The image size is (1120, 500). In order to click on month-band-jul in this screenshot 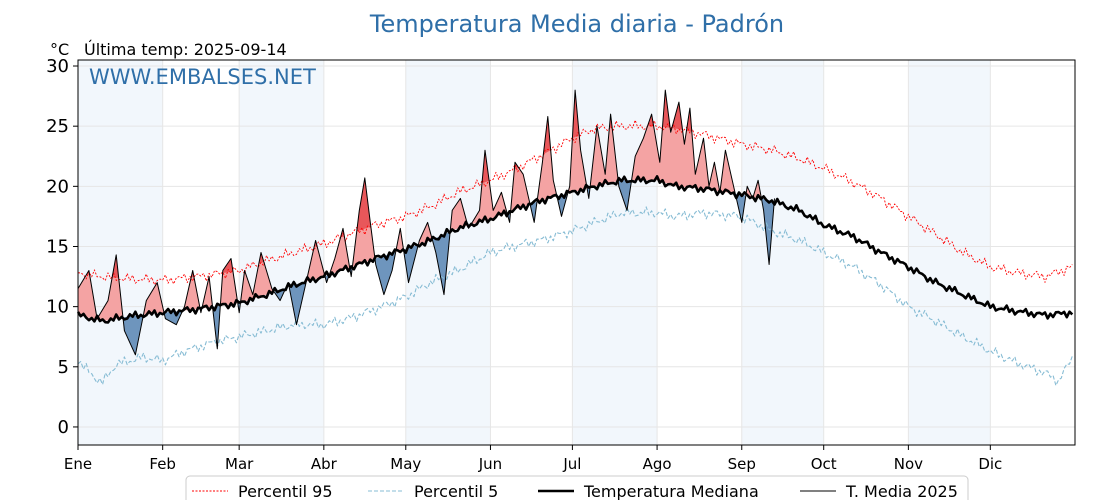, I will do `click(615, 252)`.